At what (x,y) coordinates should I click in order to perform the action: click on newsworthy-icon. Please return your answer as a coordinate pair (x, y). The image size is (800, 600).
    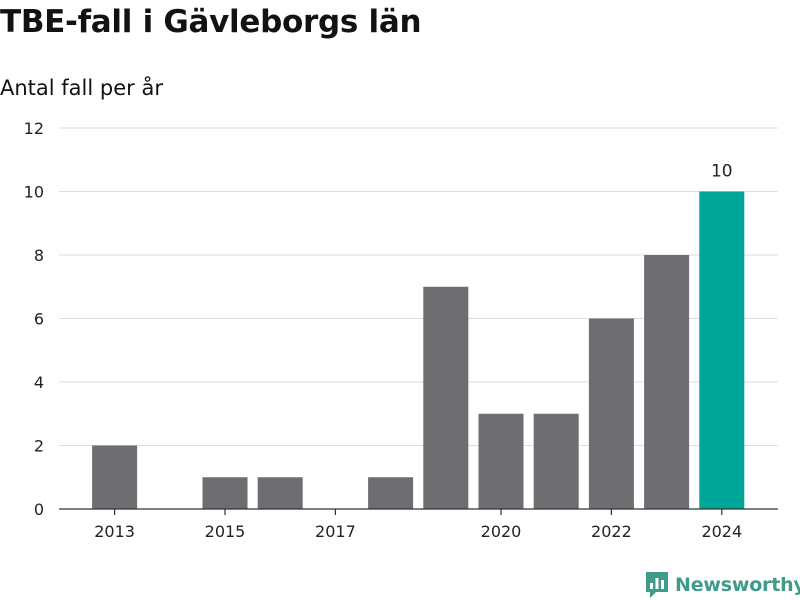
    Looking at the image, I should click on (657, 585).